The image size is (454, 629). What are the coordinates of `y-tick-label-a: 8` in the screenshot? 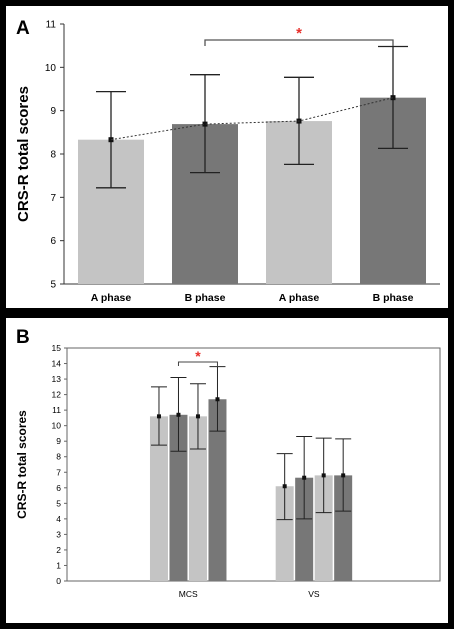 It's located at (53, 155).